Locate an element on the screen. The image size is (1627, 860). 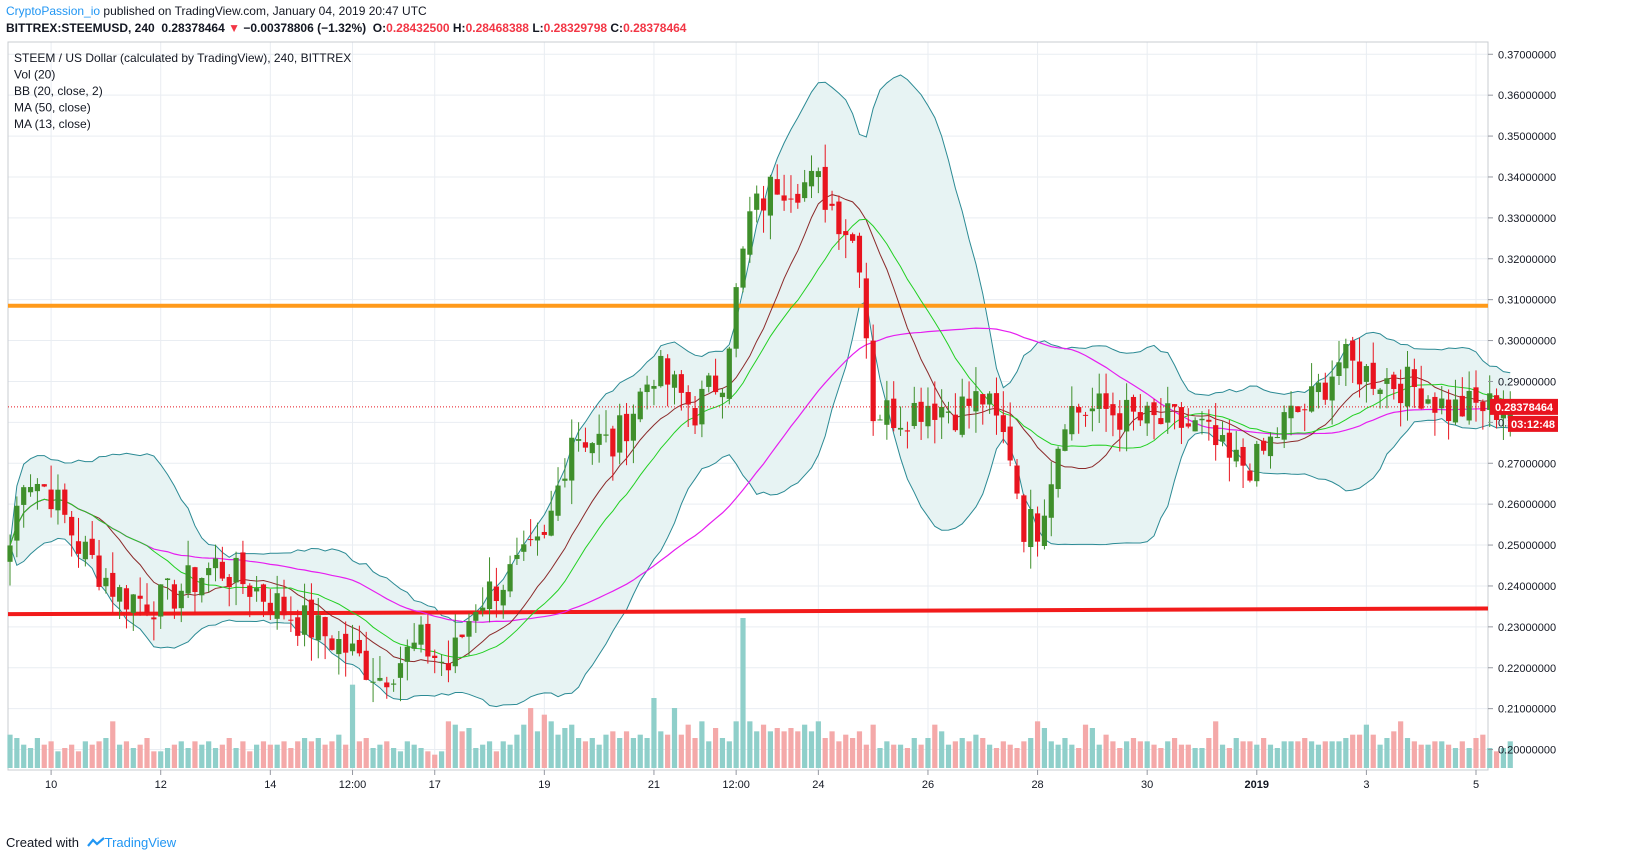
y-tick-label: 0.22000000 is located at coordinates (1527, 669).